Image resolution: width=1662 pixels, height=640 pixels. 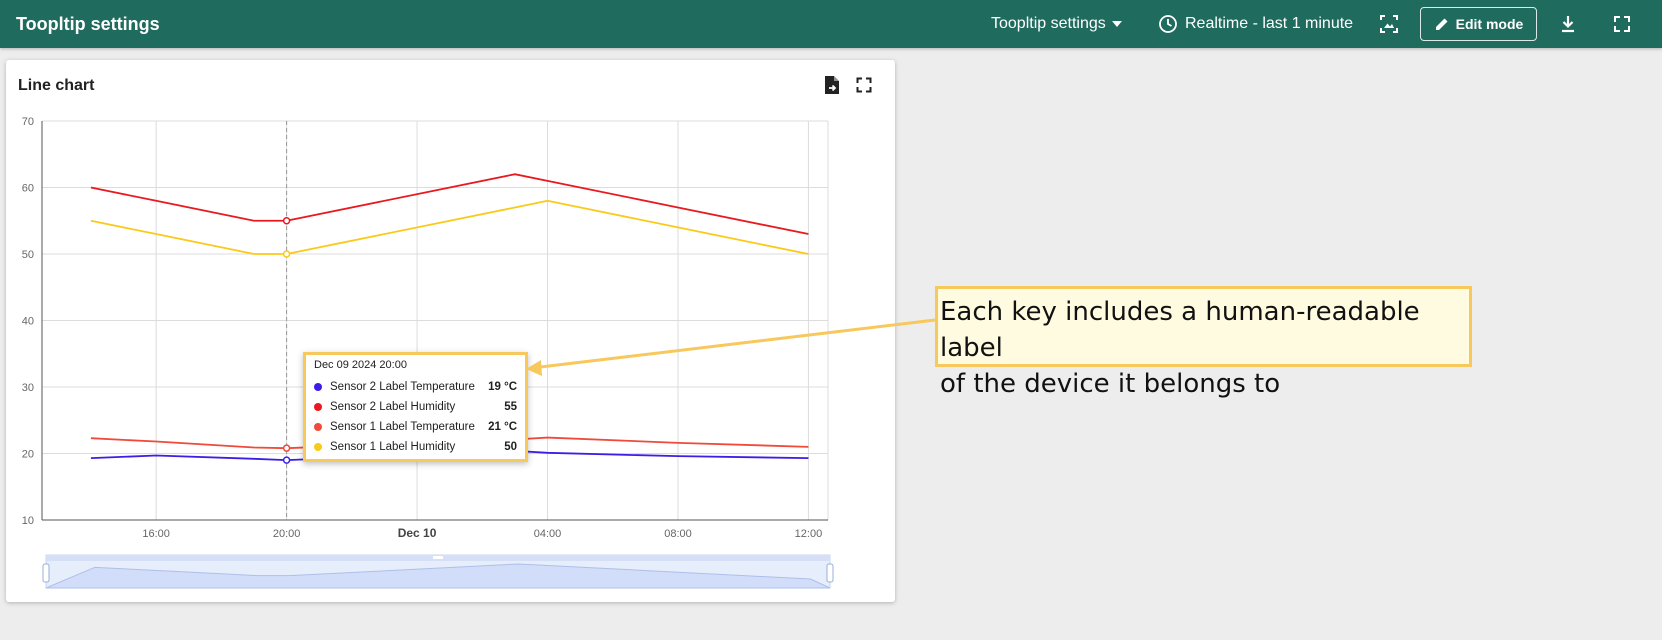 What do you see at coordinates (510, 447) in the screenshot?
I see `tooltip-row-value: 50` at bounding box center [510, 447].